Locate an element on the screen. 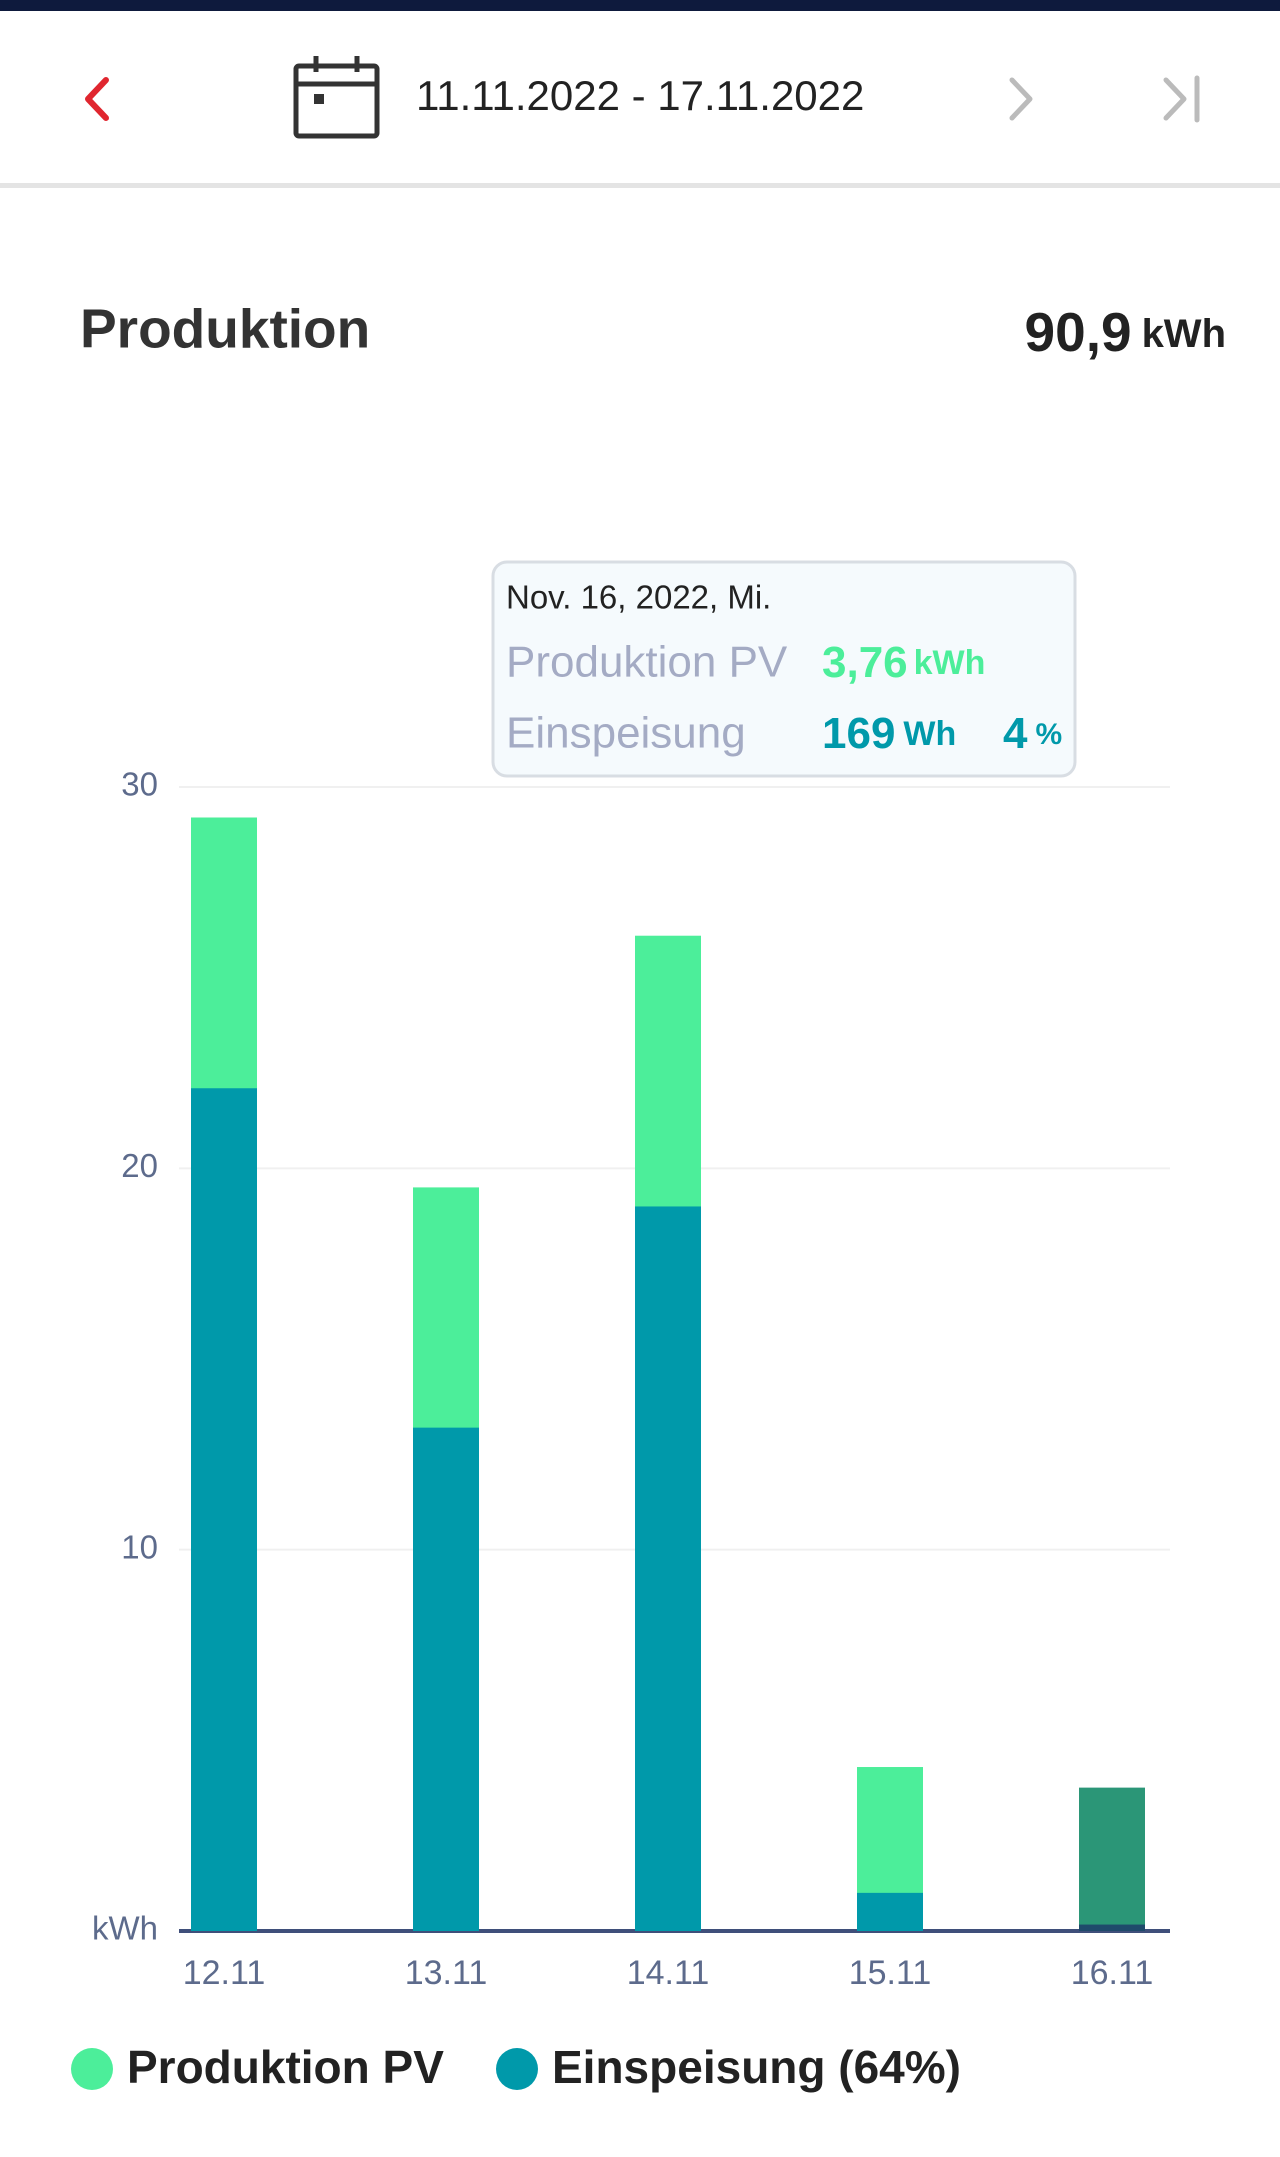  section-title: Produktion is located at coordinates (225, 329).